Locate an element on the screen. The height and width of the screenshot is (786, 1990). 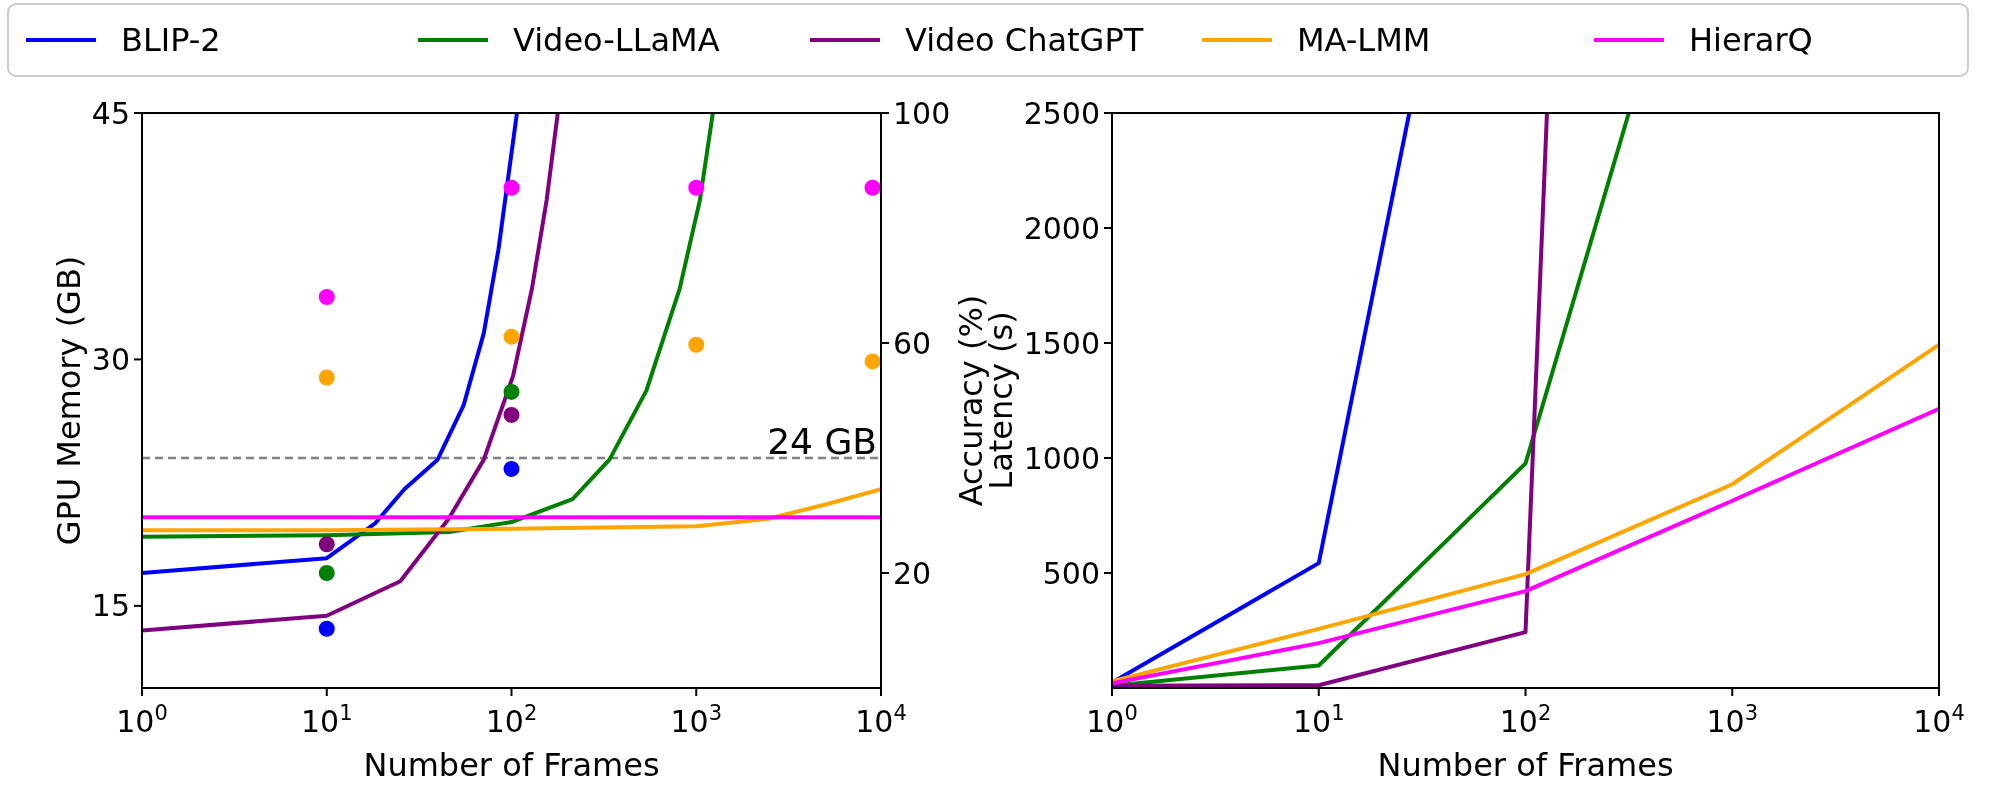
legend-label: Video ChatGPT is located at coordinates (1024, 40).